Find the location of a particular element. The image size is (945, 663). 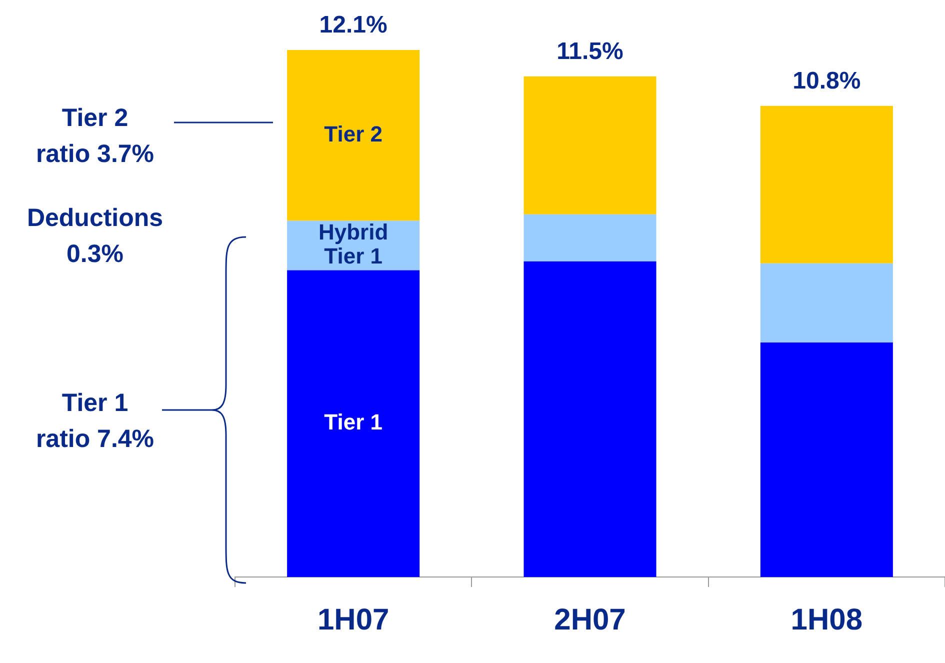

series-label: Tier 2 is located at coordinates (353, 133).